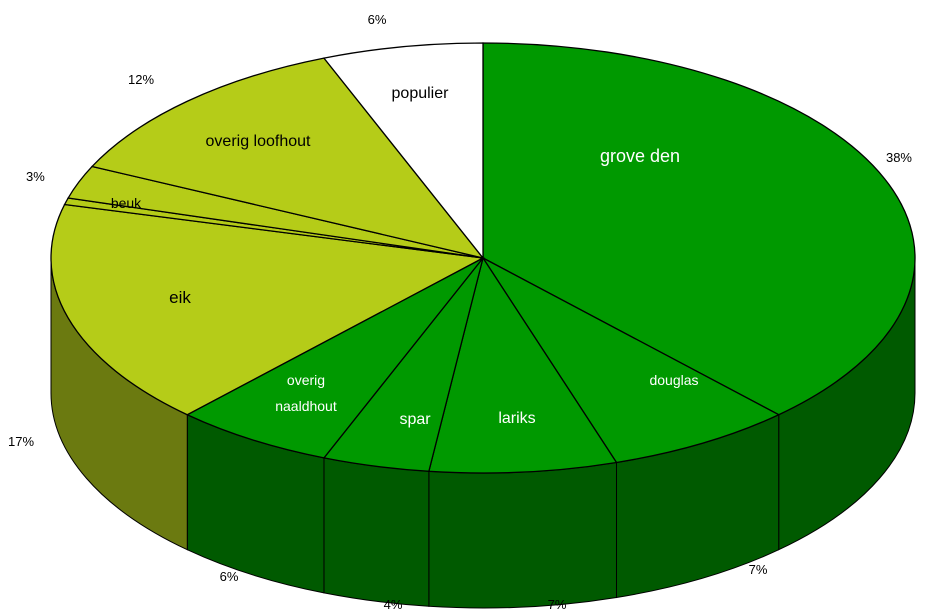  Describe the element at coordinates (229, 576) in the screenshot. I see `percent-label-overig-naaldhout-4: 6%` at that location.